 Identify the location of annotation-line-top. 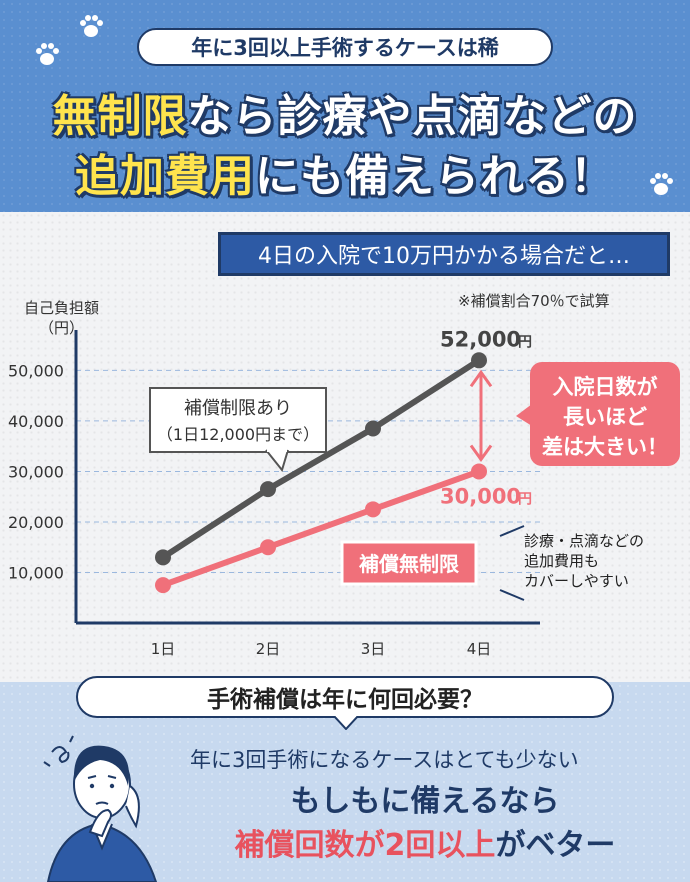
(512, 531).